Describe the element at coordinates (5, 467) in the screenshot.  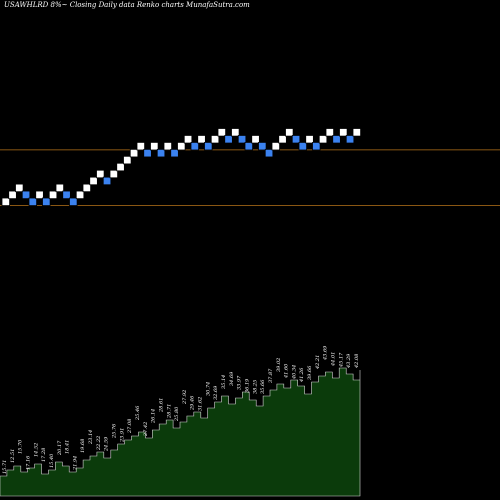
I see `volume-label: 15.71` at that location.